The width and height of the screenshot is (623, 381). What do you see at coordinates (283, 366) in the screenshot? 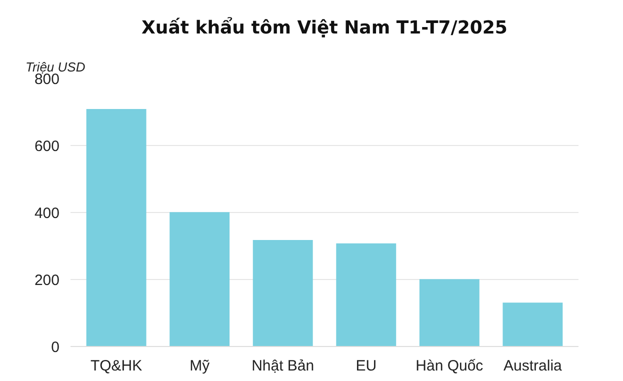
I see `x-tick-label: Nhật Bản` at bounding box center [283, 366].